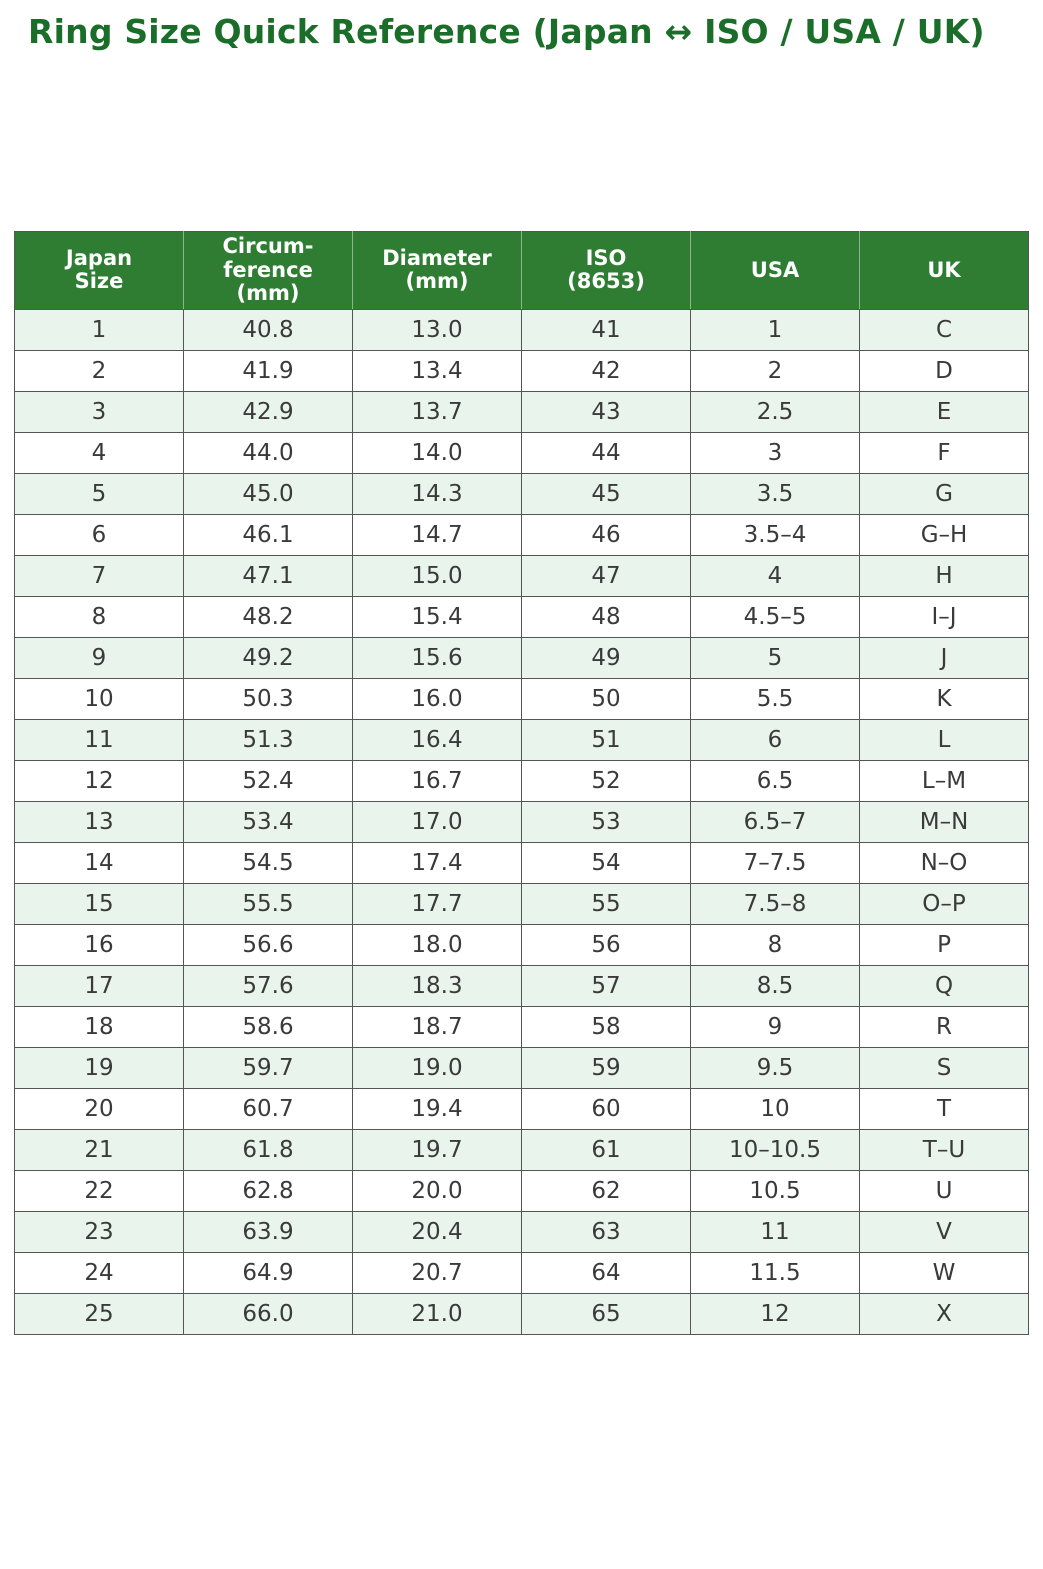 This screenshot has height=1569, width=1043. I want to click on table-cell-circumference-mm: 54.5, so click(268, 862).